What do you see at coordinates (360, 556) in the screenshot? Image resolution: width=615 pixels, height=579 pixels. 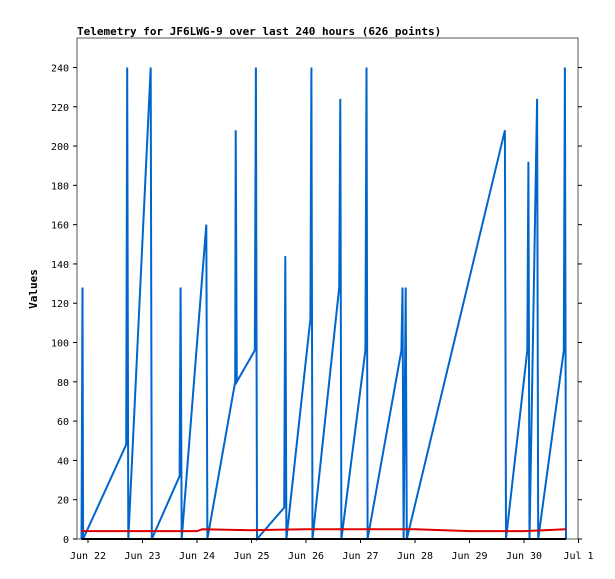 I see `x-tick-label: Jun 27` at bounding box center [360, 556].